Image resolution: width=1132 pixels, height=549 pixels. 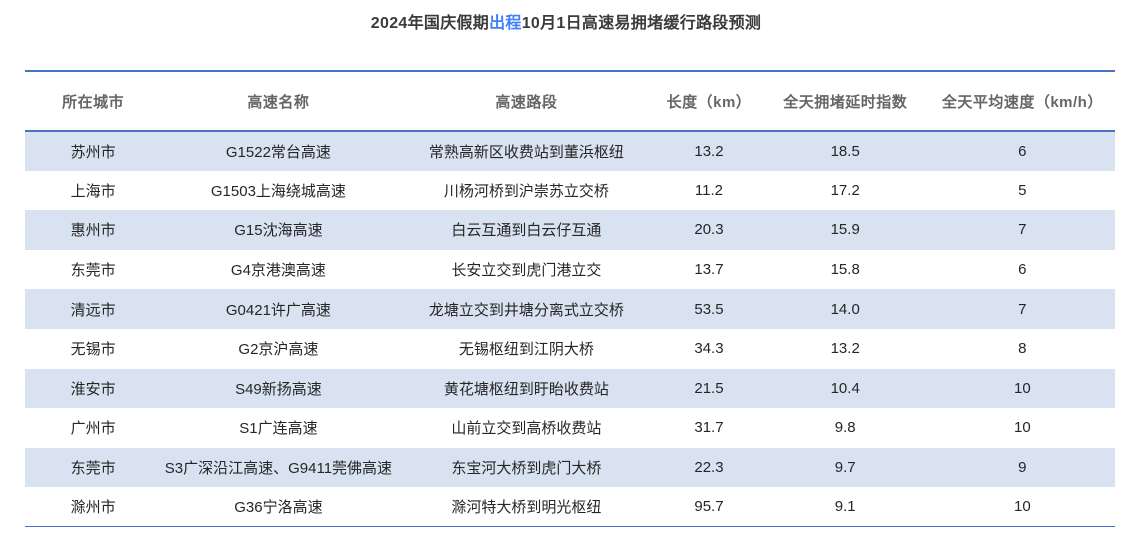 I want to click on table-cell: 11.2, so click(x=708, y=190).